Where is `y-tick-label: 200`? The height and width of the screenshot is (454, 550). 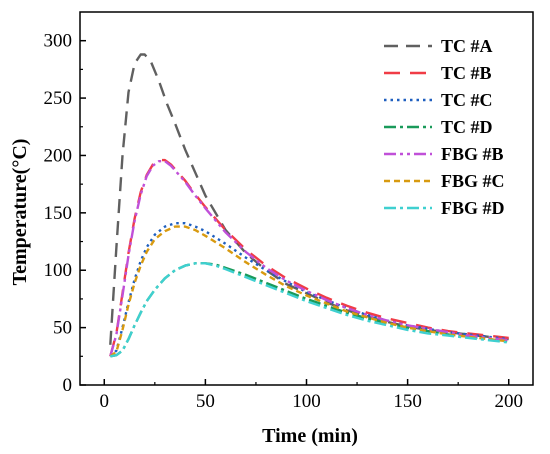 y-tick-label: 200 is located at coordinates (58, 155).